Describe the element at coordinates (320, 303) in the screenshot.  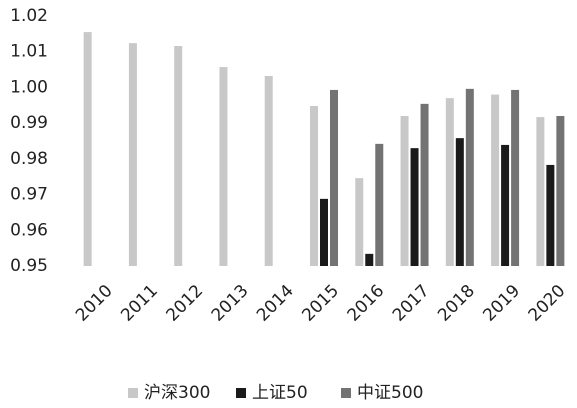
I see `x-tick-label: 2015` at that location.